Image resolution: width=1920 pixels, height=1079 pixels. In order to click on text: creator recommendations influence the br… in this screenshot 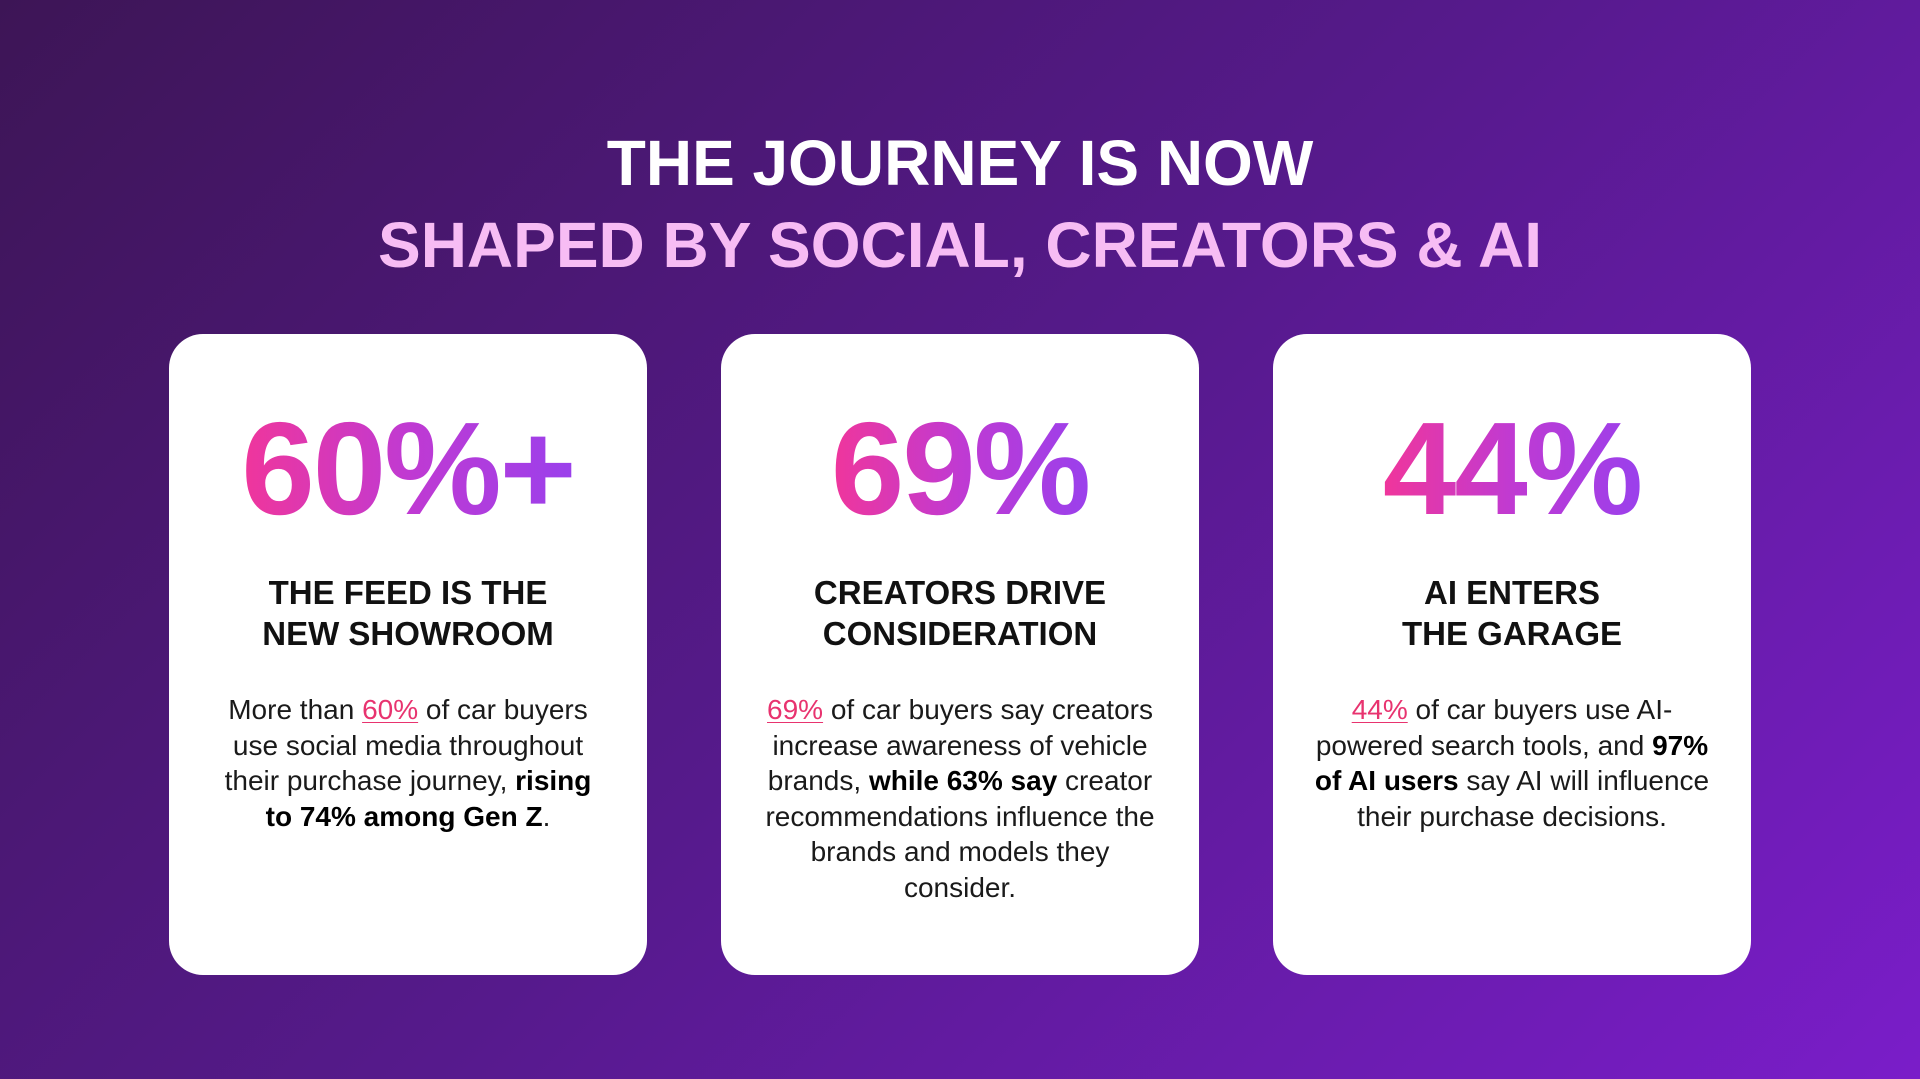, I will do `click(960, 834)`.